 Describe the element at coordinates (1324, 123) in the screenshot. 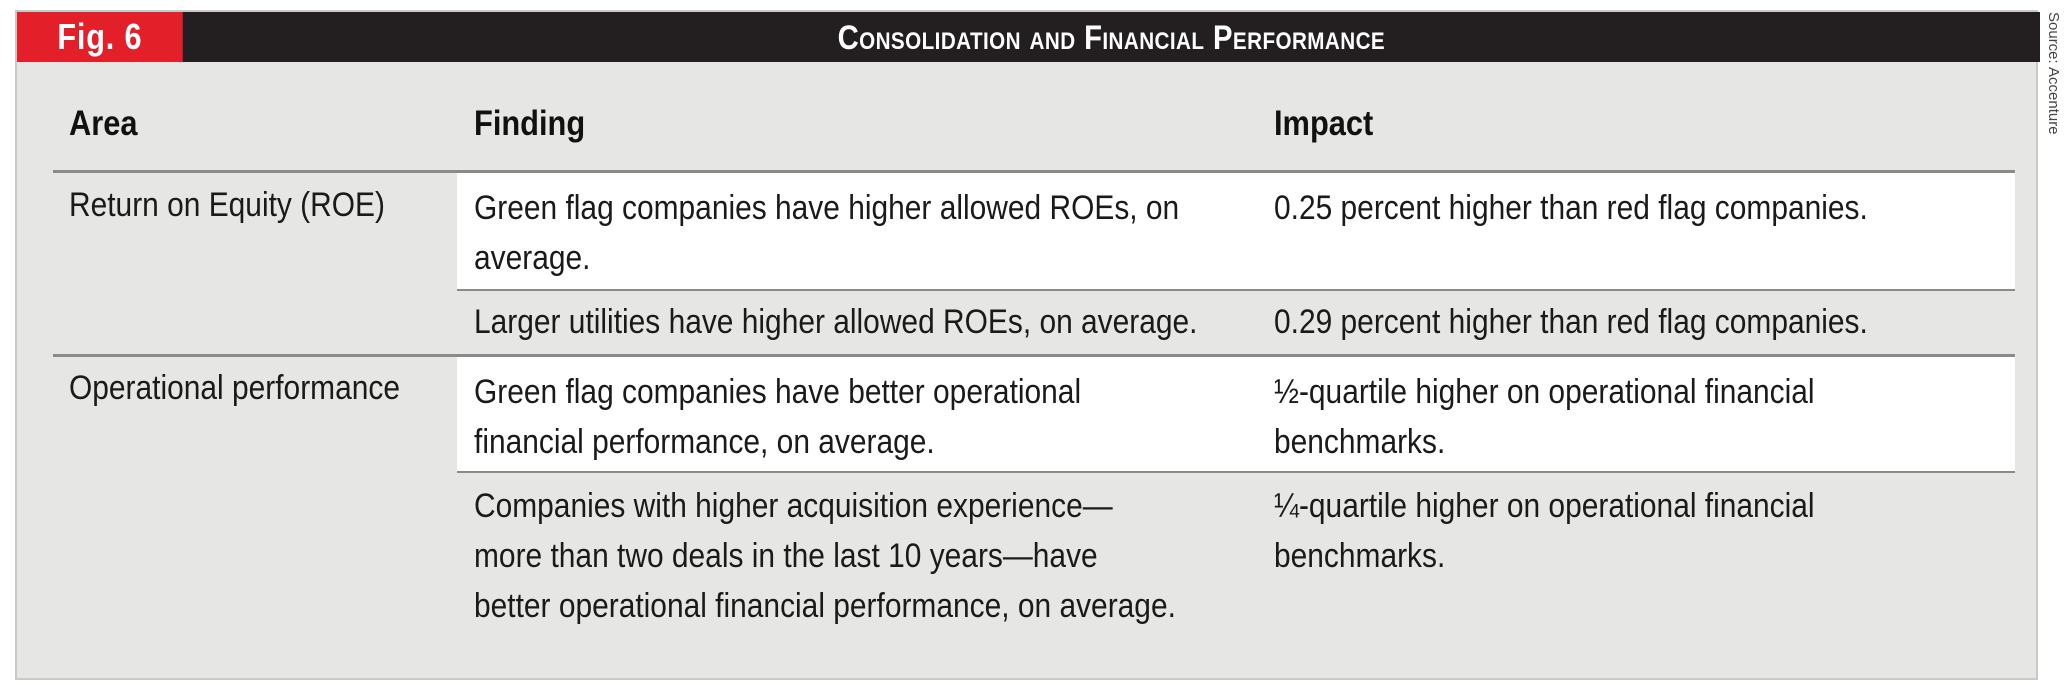

I see `column-header-impact: Impact` at that location.